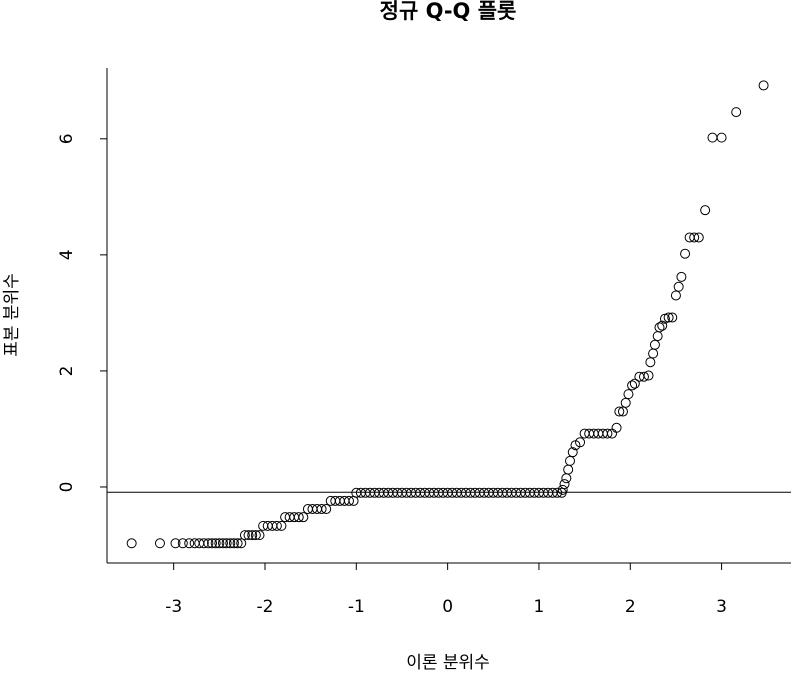 Image resolution: width=791 pixels, height=674 pixels. What do you see at coordinates (67, 487) in the screenshot?
I see `y-tick-label: 0` at bounding box center [67, 487].